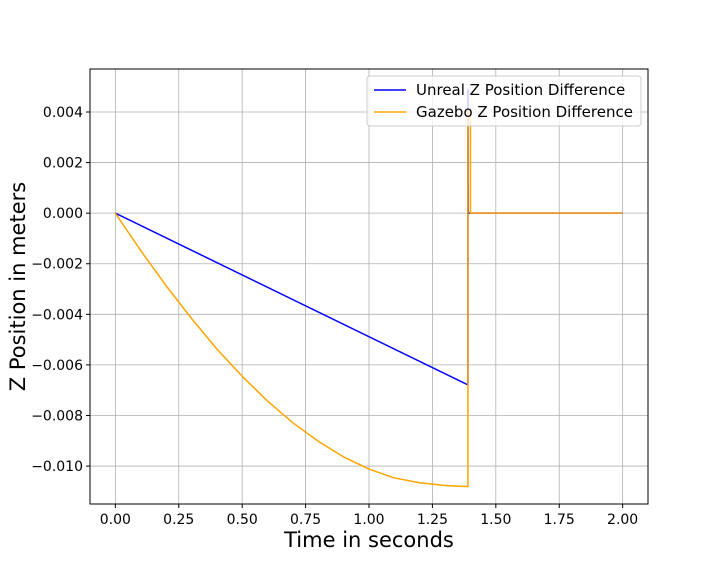 Image resolution: width=720 pixels, height=576 pixels. Describe the element at coordinates (57, 366) in the screenshot. I see `y-tick-label: −0.006` at that location.